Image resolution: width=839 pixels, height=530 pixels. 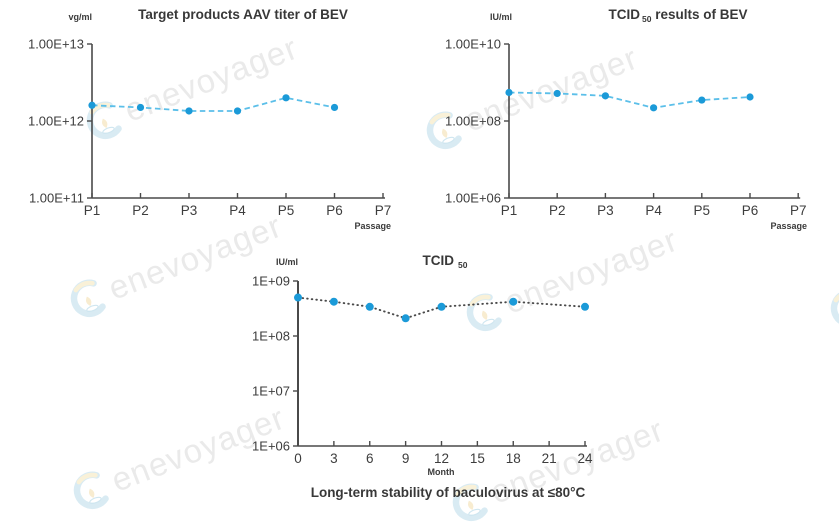 I want to click on watermark-partial, so click(x=830, y=309).